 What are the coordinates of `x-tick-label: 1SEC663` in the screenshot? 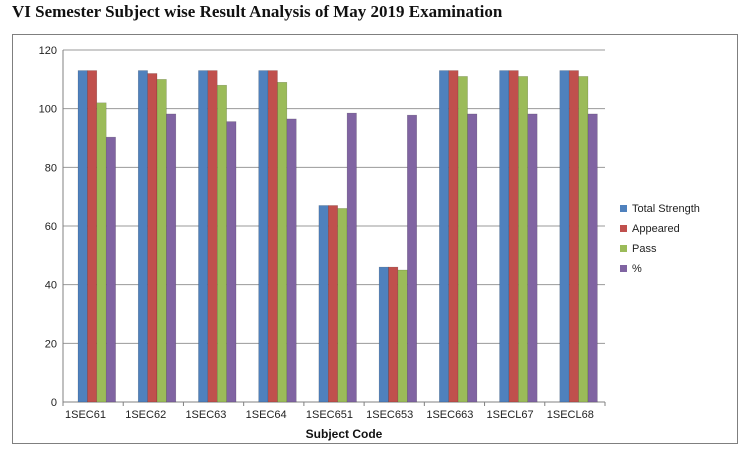 It's located at (449, 415).